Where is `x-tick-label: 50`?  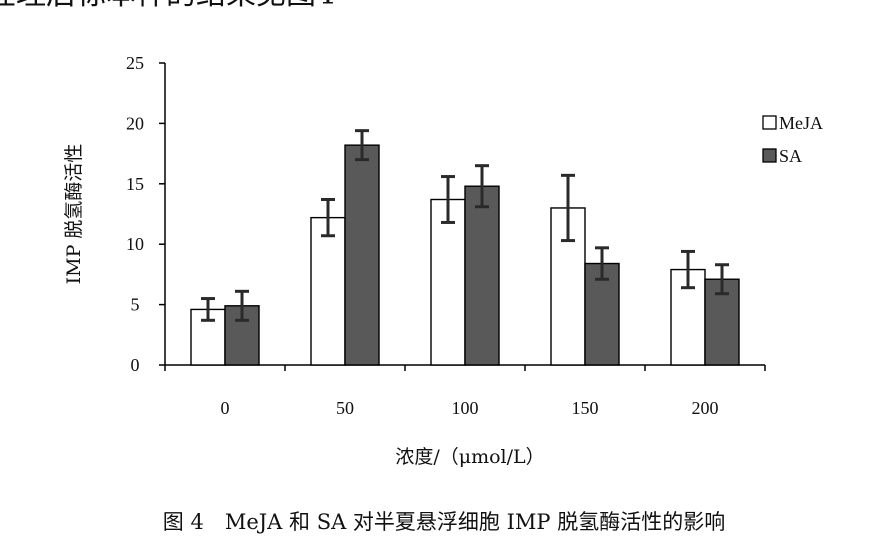 x-tick-label: 50 is located at coordinates (345, 408).